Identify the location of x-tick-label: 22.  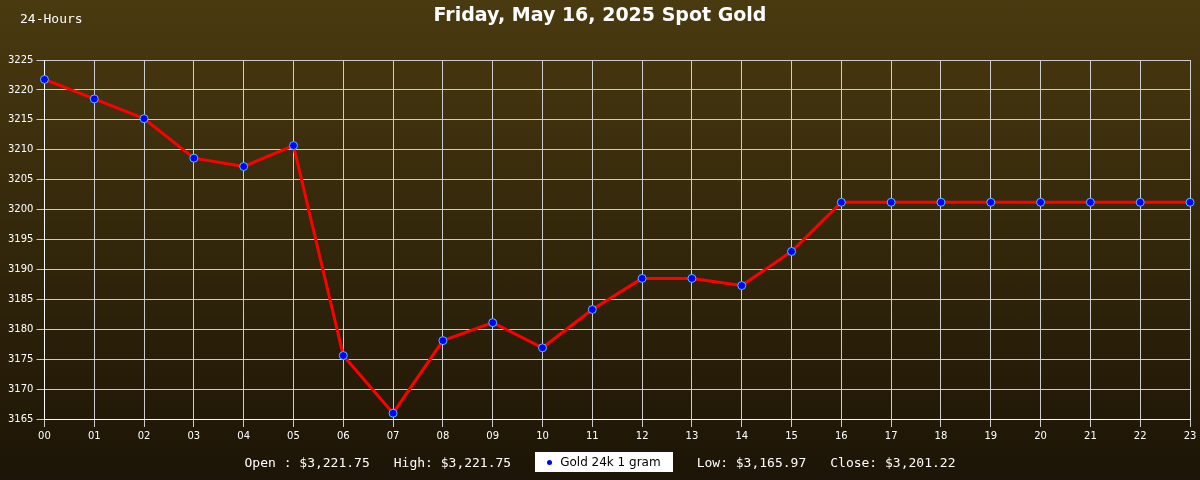
(1140, 435).